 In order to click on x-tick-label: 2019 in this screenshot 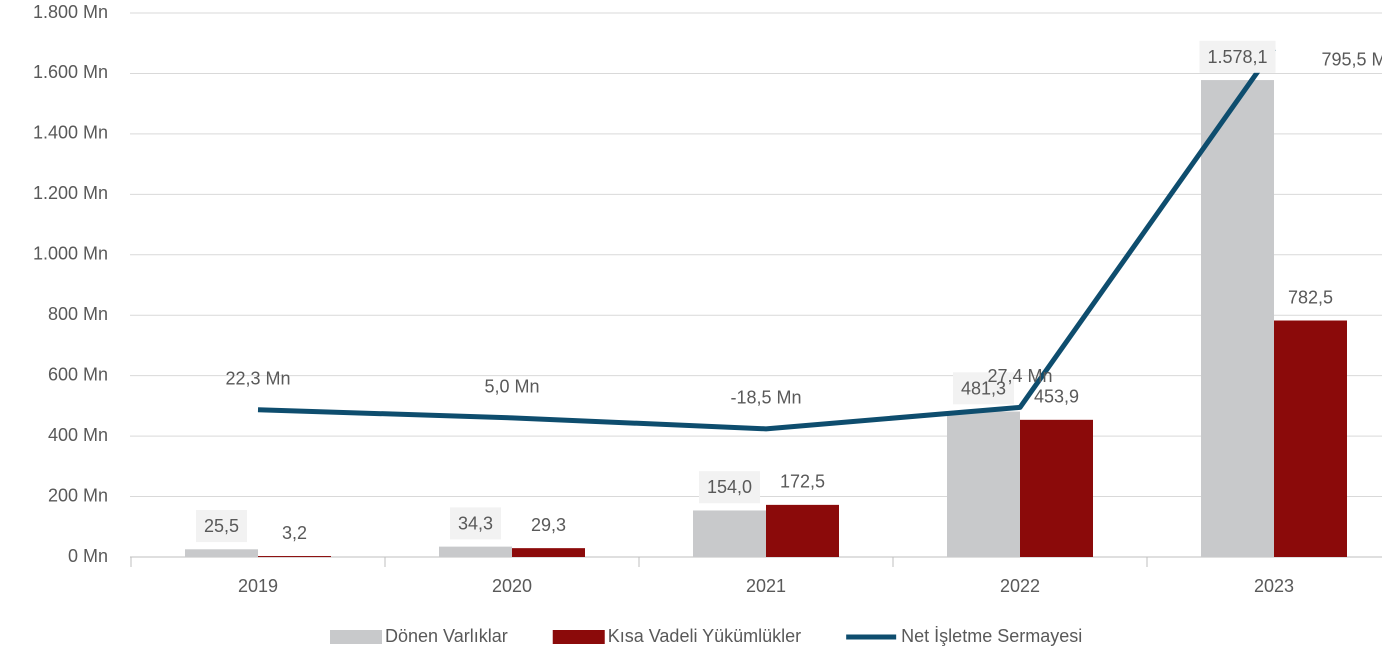, I will do `click(258, 586)`.